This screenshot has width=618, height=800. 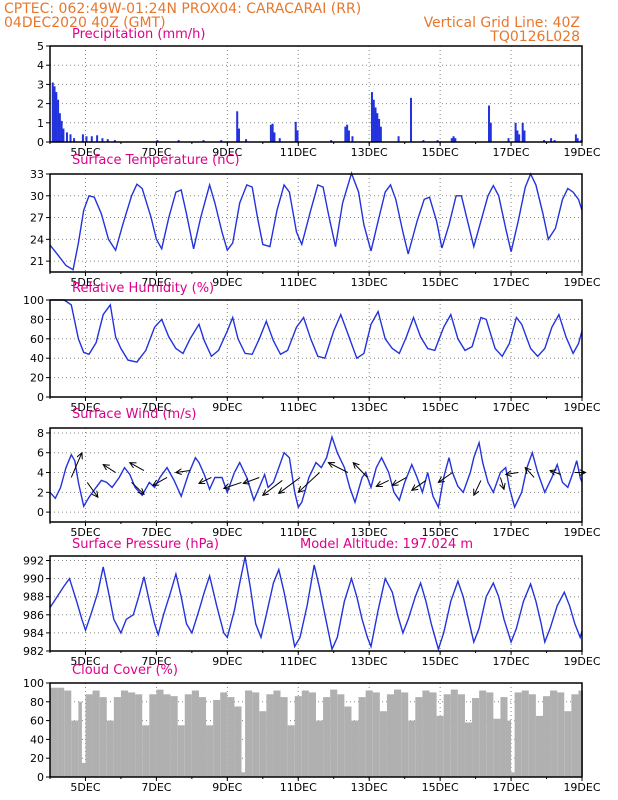 What do you see at coordinates (316, 94) in the screenshot?
I see `panel-frame` at bounding box center [316, 94].